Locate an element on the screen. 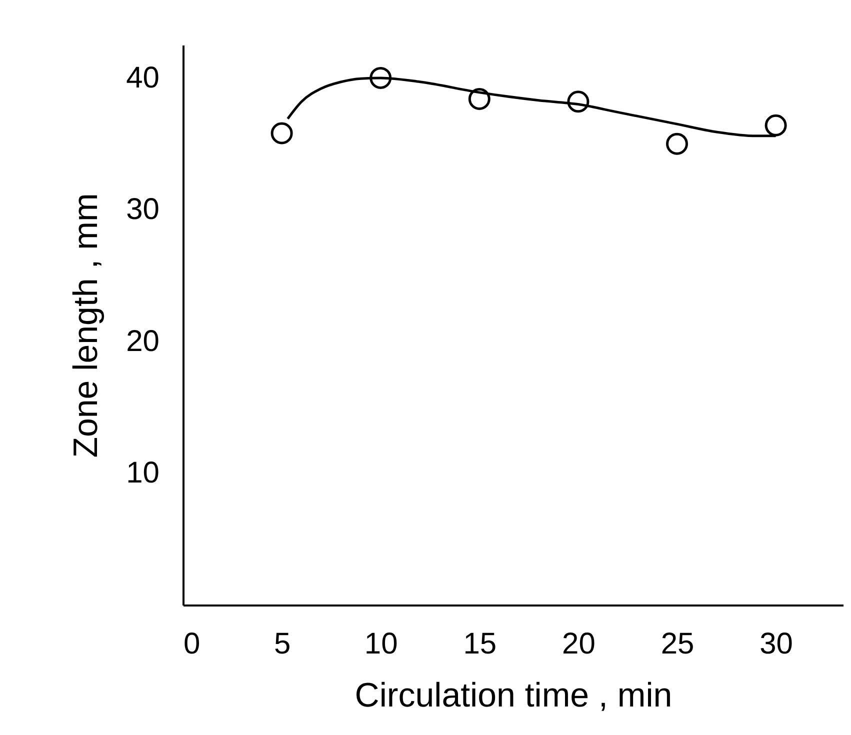 Image resolution: width=851 pixels, height=735 pixels. x-axis-title: Circulation time , min is located at coordinates (513, 695).